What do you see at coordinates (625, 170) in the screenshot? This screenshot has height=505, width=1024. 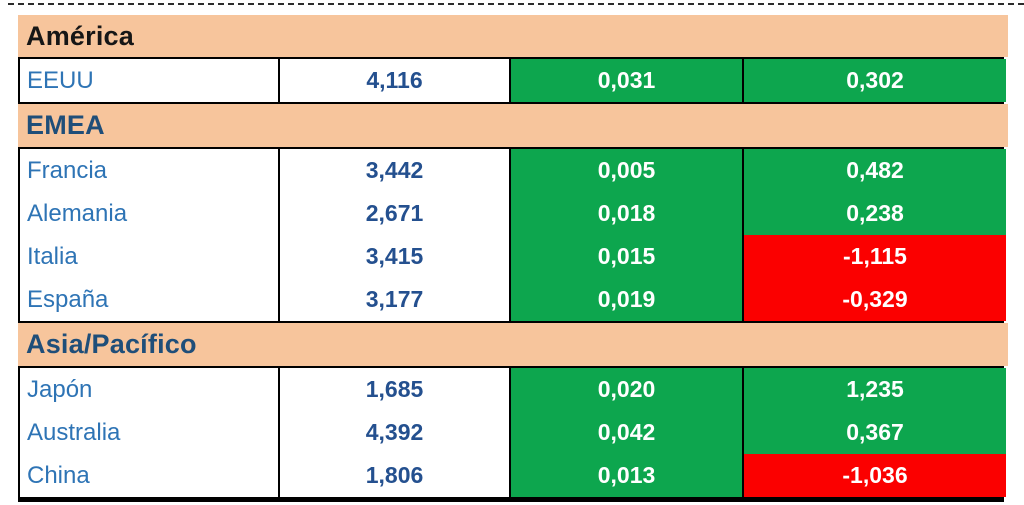 I see `metric1-cell: 0,005` at bounding box center [625, 170].